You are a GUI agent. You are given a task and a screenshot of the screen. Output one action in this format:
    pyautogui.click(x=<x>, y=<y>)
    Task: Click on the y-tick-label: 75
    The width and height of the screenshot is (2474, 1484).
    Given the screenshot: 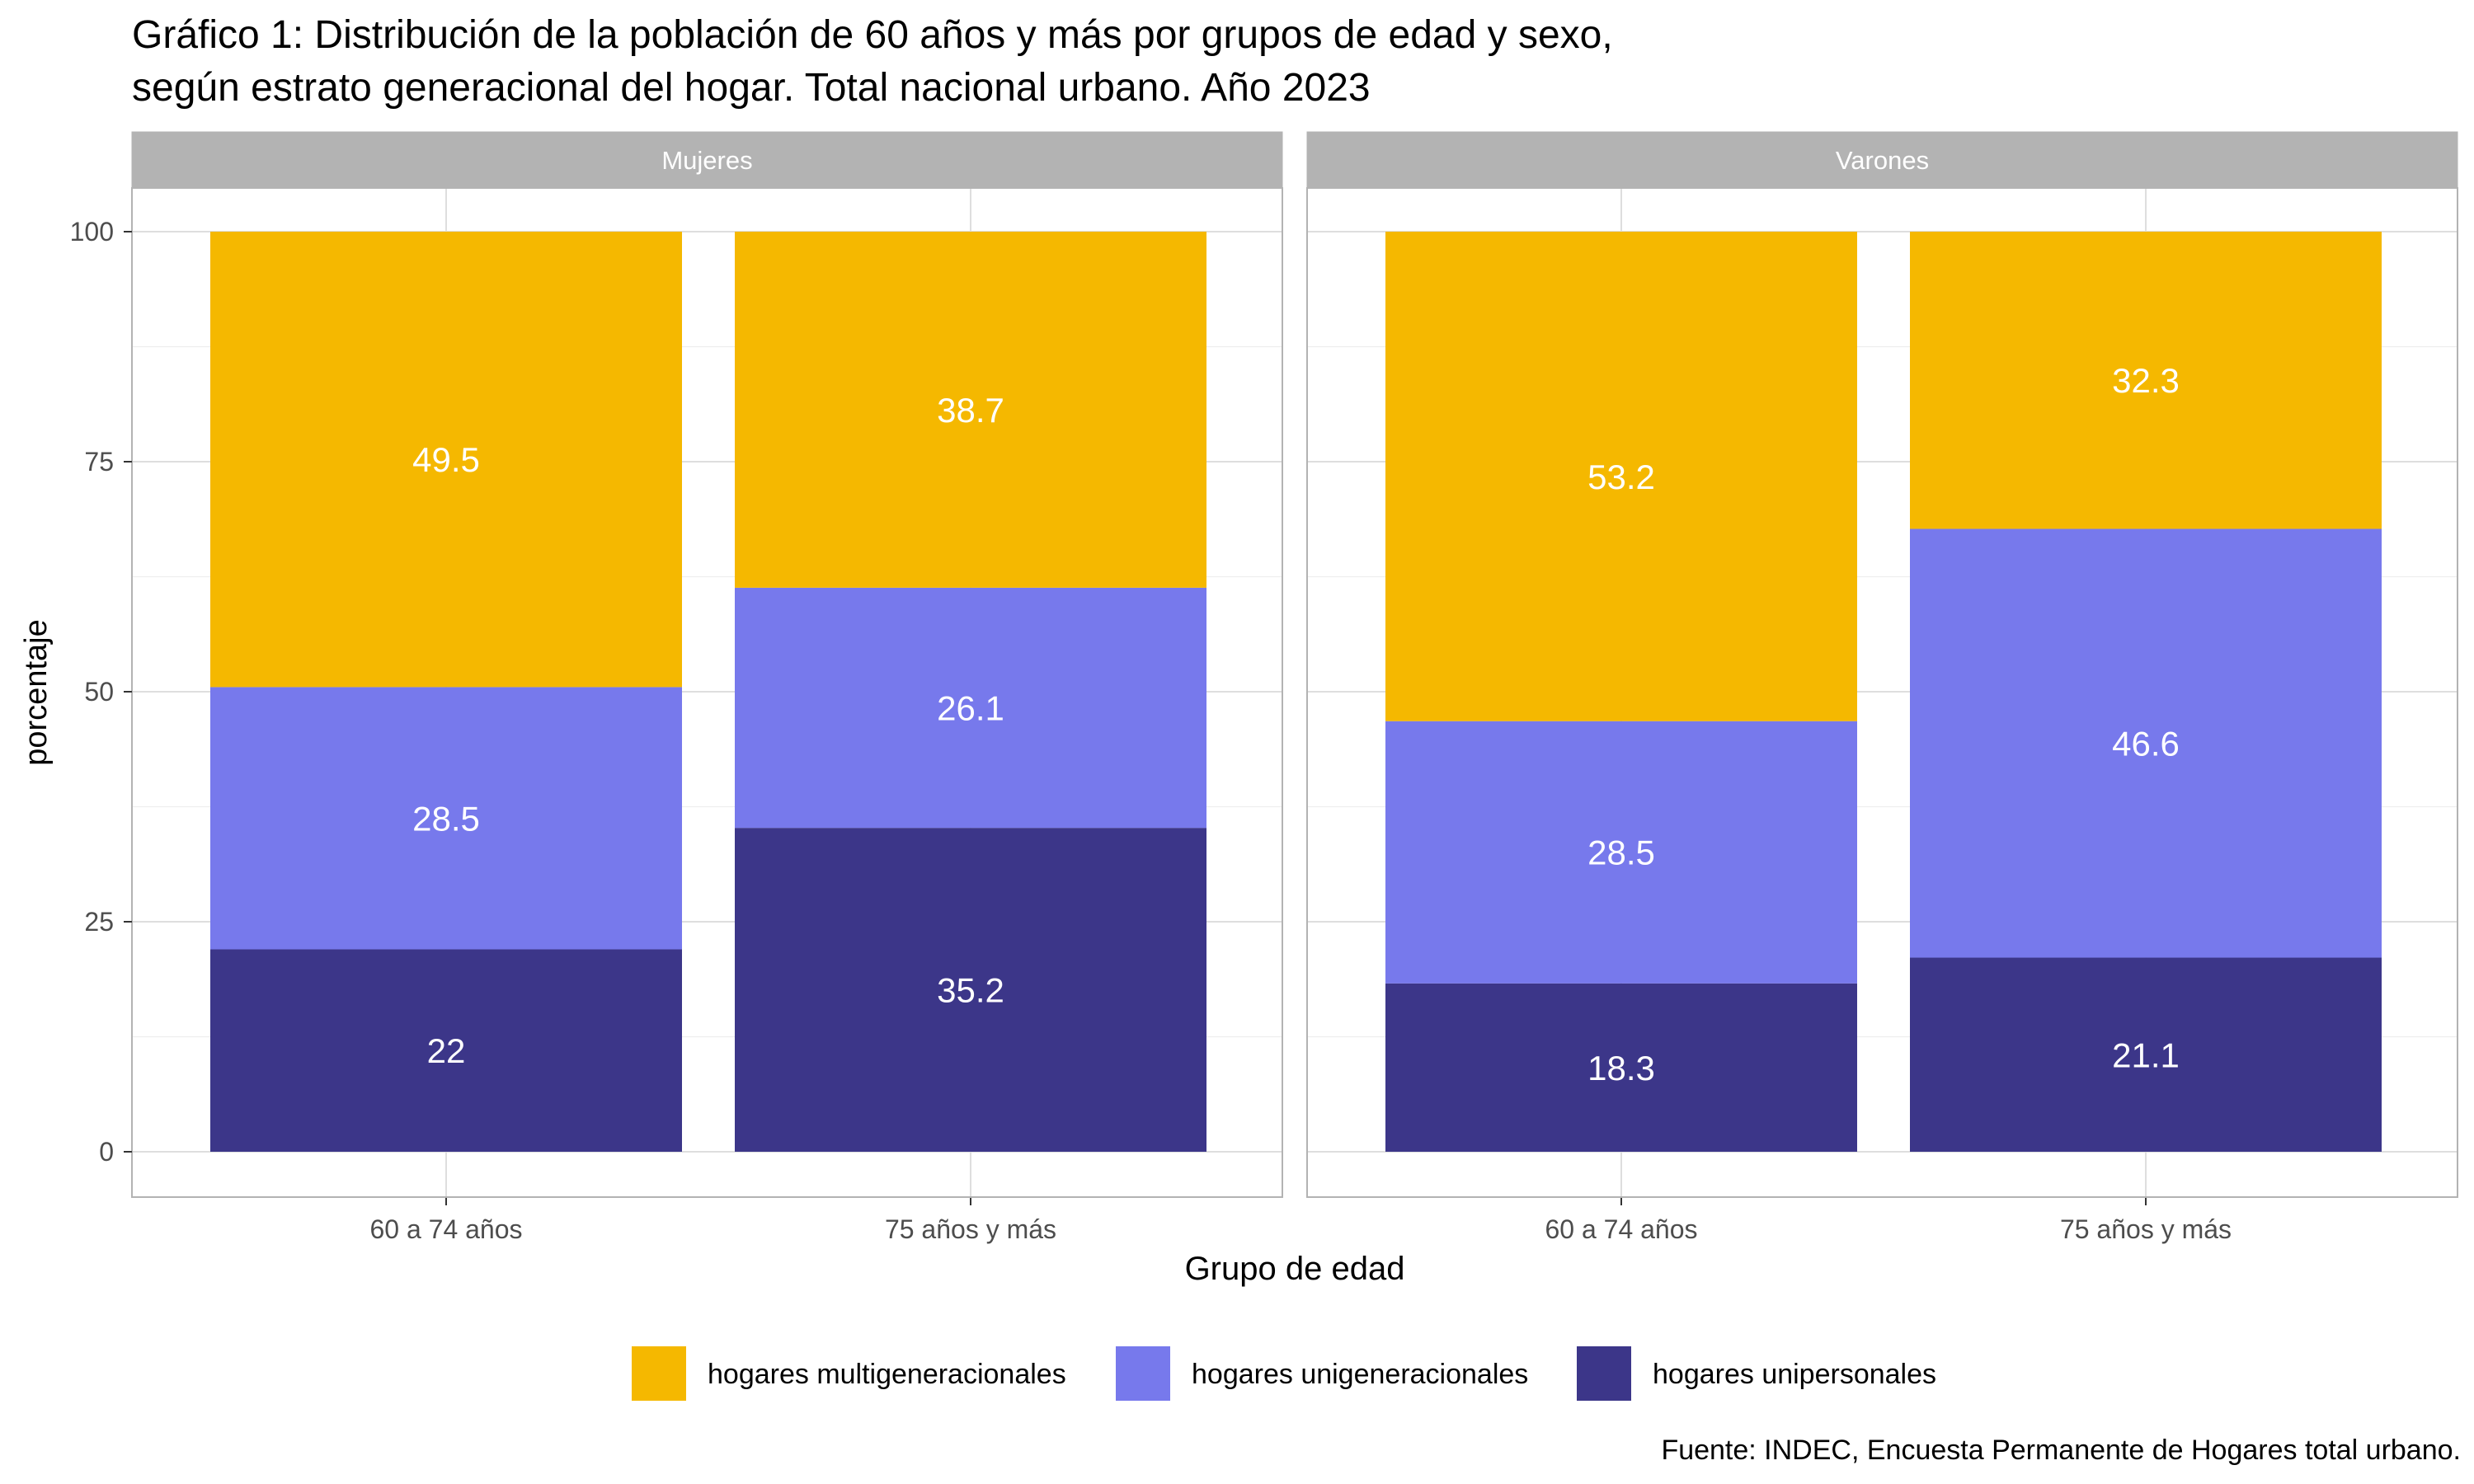 What is the action you would take?
    pyautogui.click(x=99, y=462)
    